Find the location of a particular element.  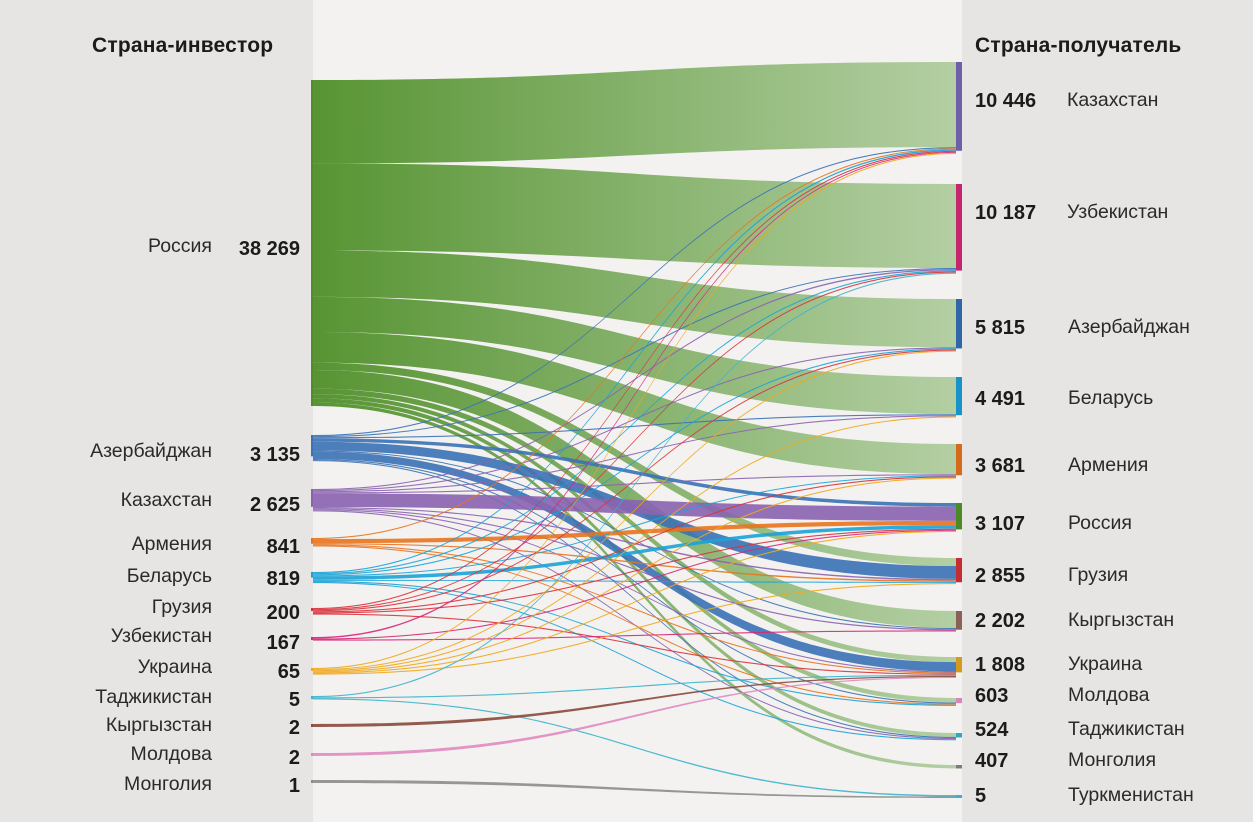

flow-ukraine-to-armenia is located at coordinates (634, 575).